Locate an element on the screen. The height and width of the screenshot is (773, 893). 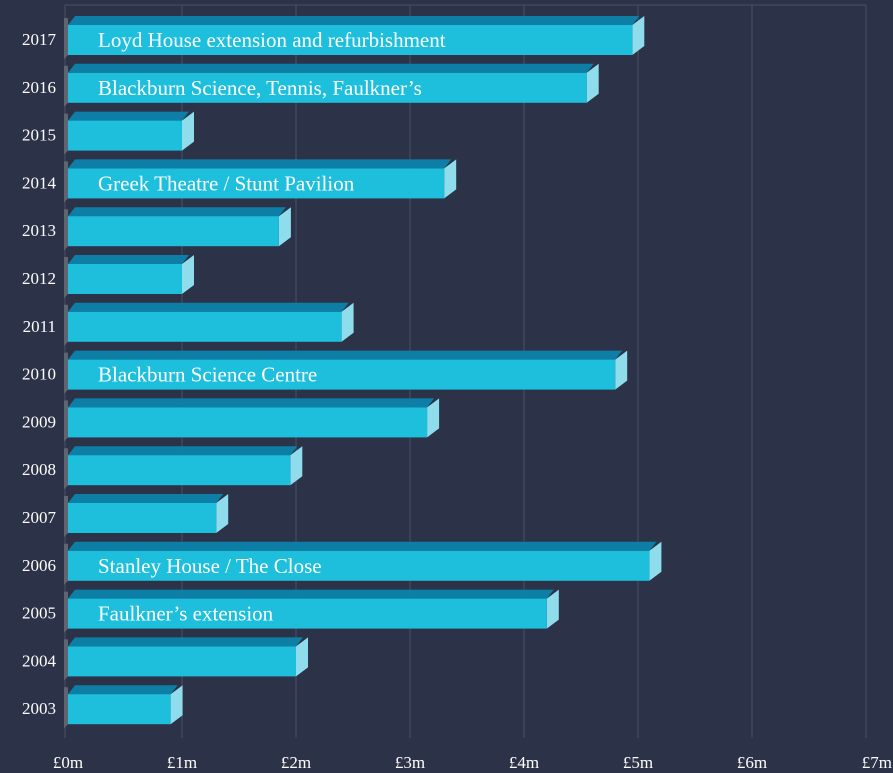
year-label: 2013 is located at coordinates (39, 230).